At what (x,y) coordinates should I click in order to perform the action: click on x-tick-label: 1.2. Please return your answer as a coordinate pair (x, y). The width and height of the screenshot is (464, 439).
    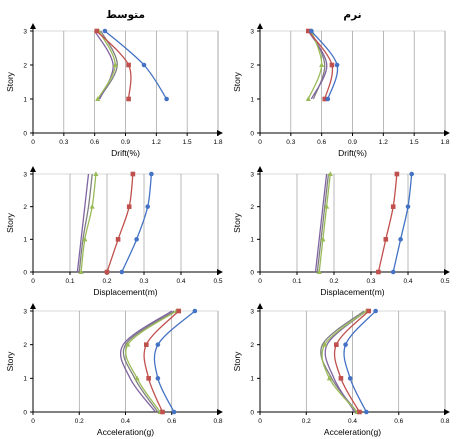
    Looking at the image, I should click on (156, 142).